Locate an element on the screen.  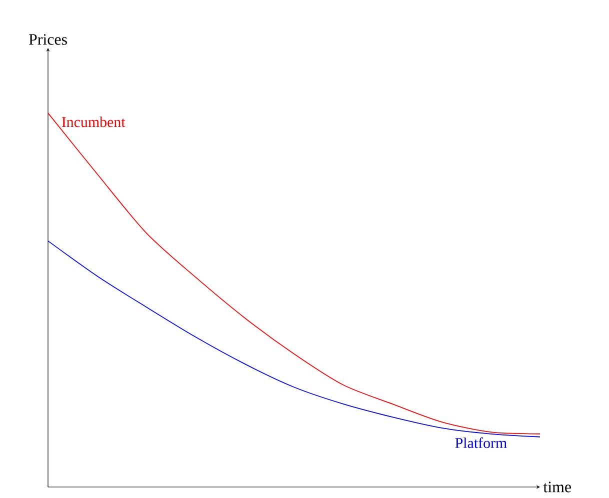
x-axis-title: time is located at coordinates (557, 487).